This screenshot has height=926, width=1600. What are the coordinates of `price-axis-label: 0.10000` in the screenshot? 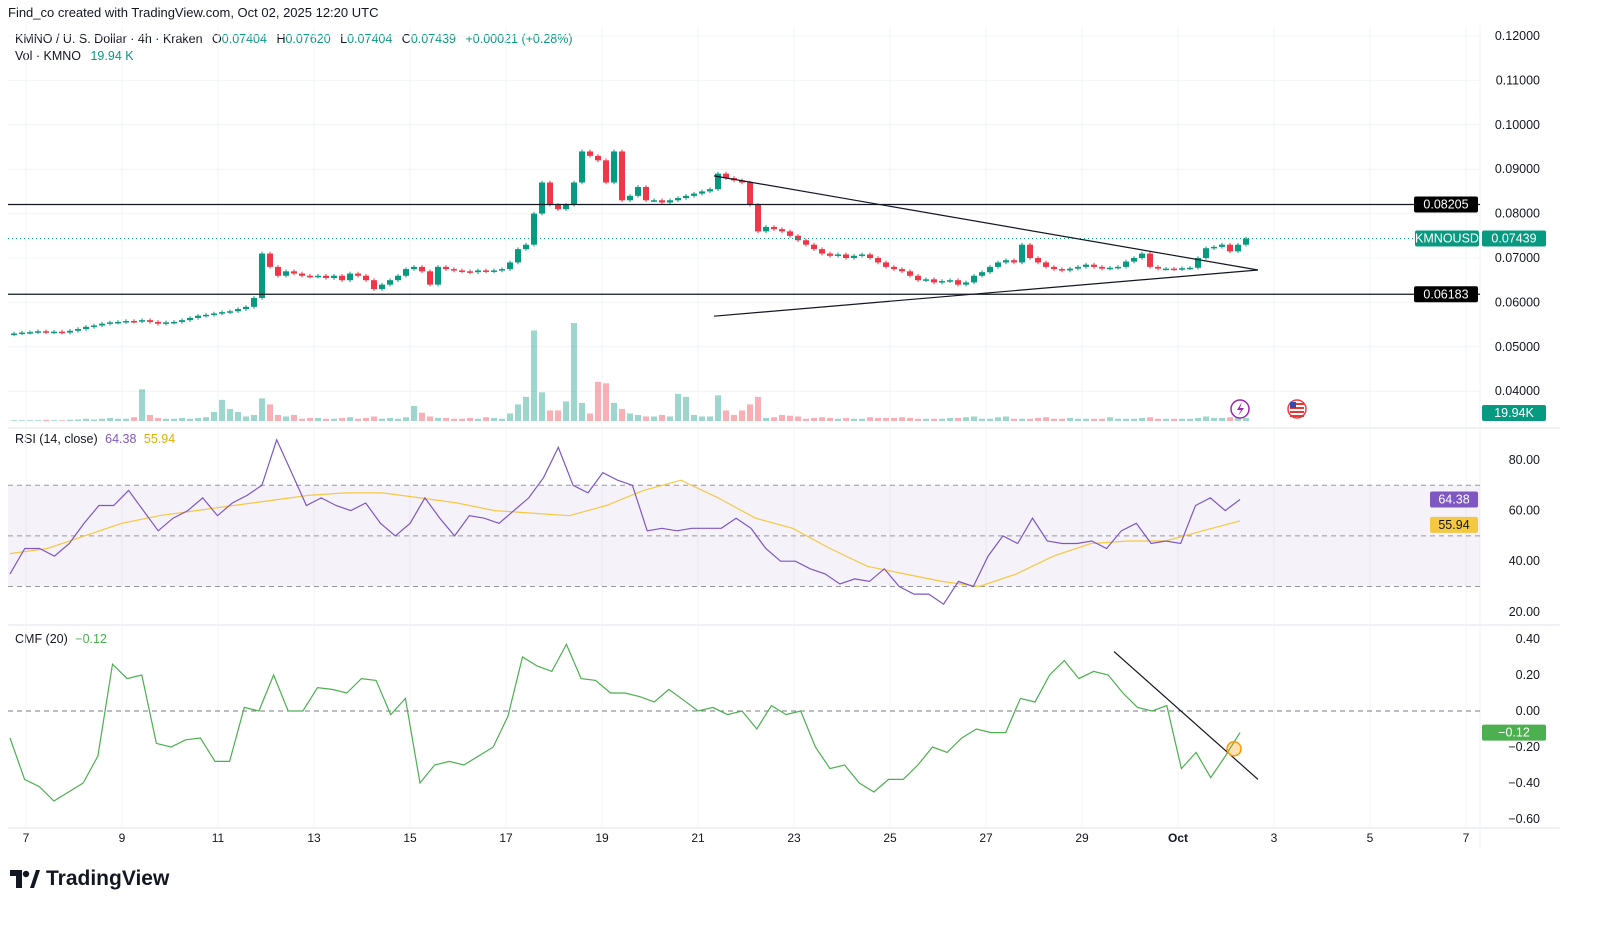 It's located at (1517, 125).